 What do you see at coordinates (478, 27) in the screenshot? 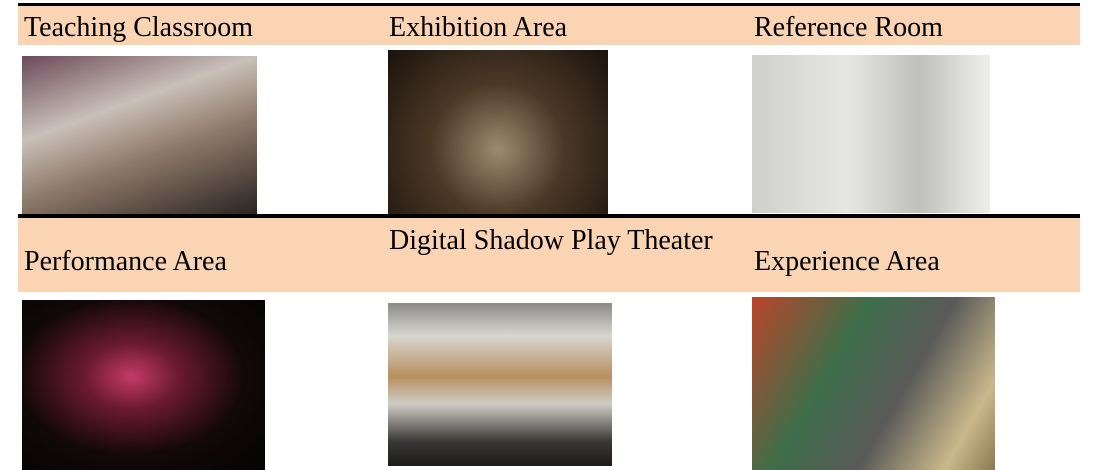
I see `cell-label: Exhibition Area` at bounding box center [478, 27].